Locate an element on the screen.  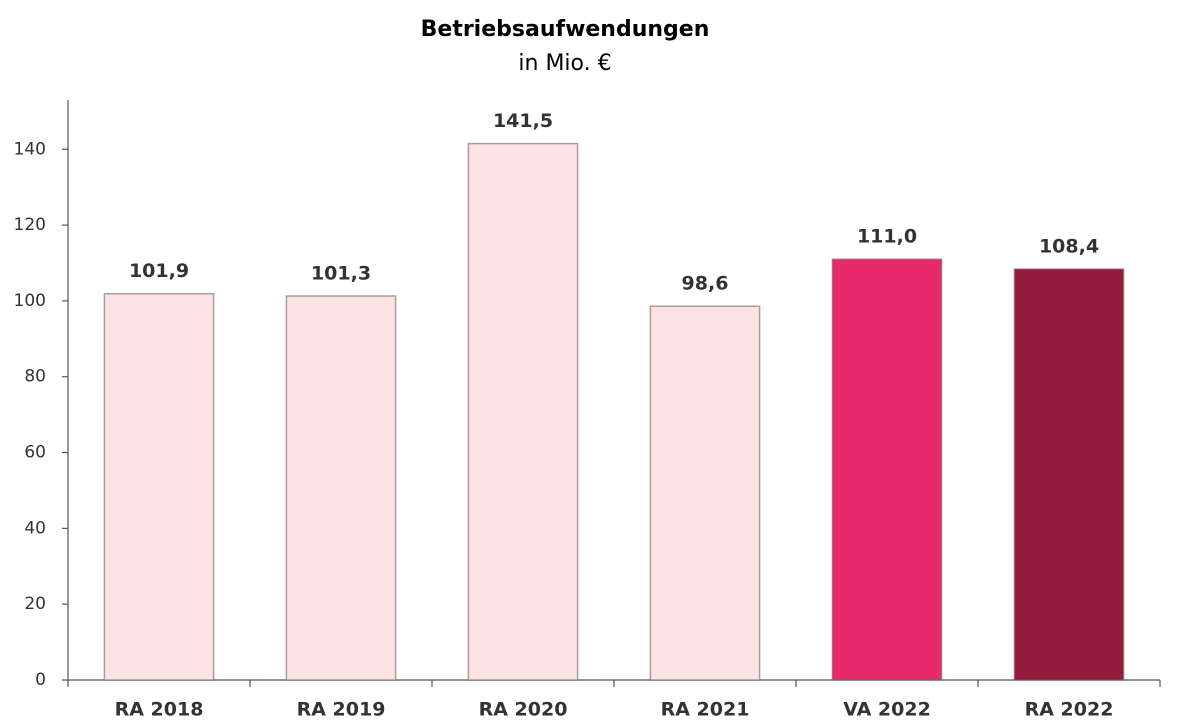
x-tick-label: VA 2022 is located at coordinates (887, 710).